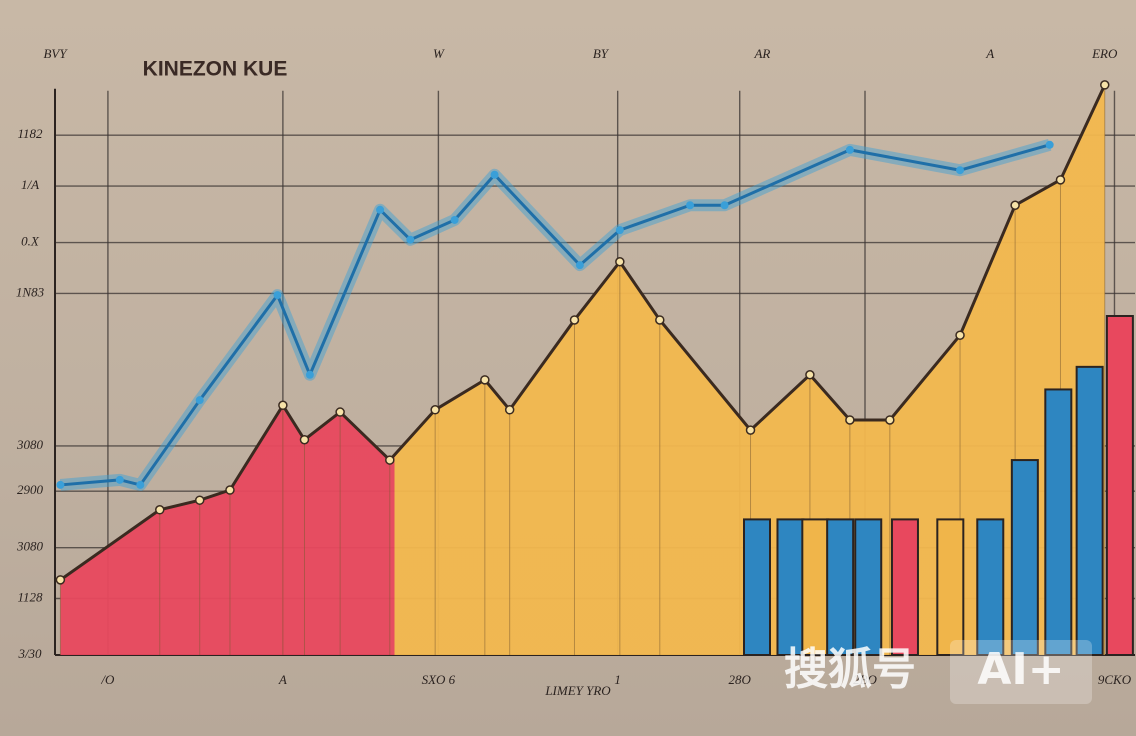 The height and width of the screenshot is (736, 1136). Describe the element at coordinates (30, 133) in the screenshot. I see `y-tick-label: 1182` at that location.